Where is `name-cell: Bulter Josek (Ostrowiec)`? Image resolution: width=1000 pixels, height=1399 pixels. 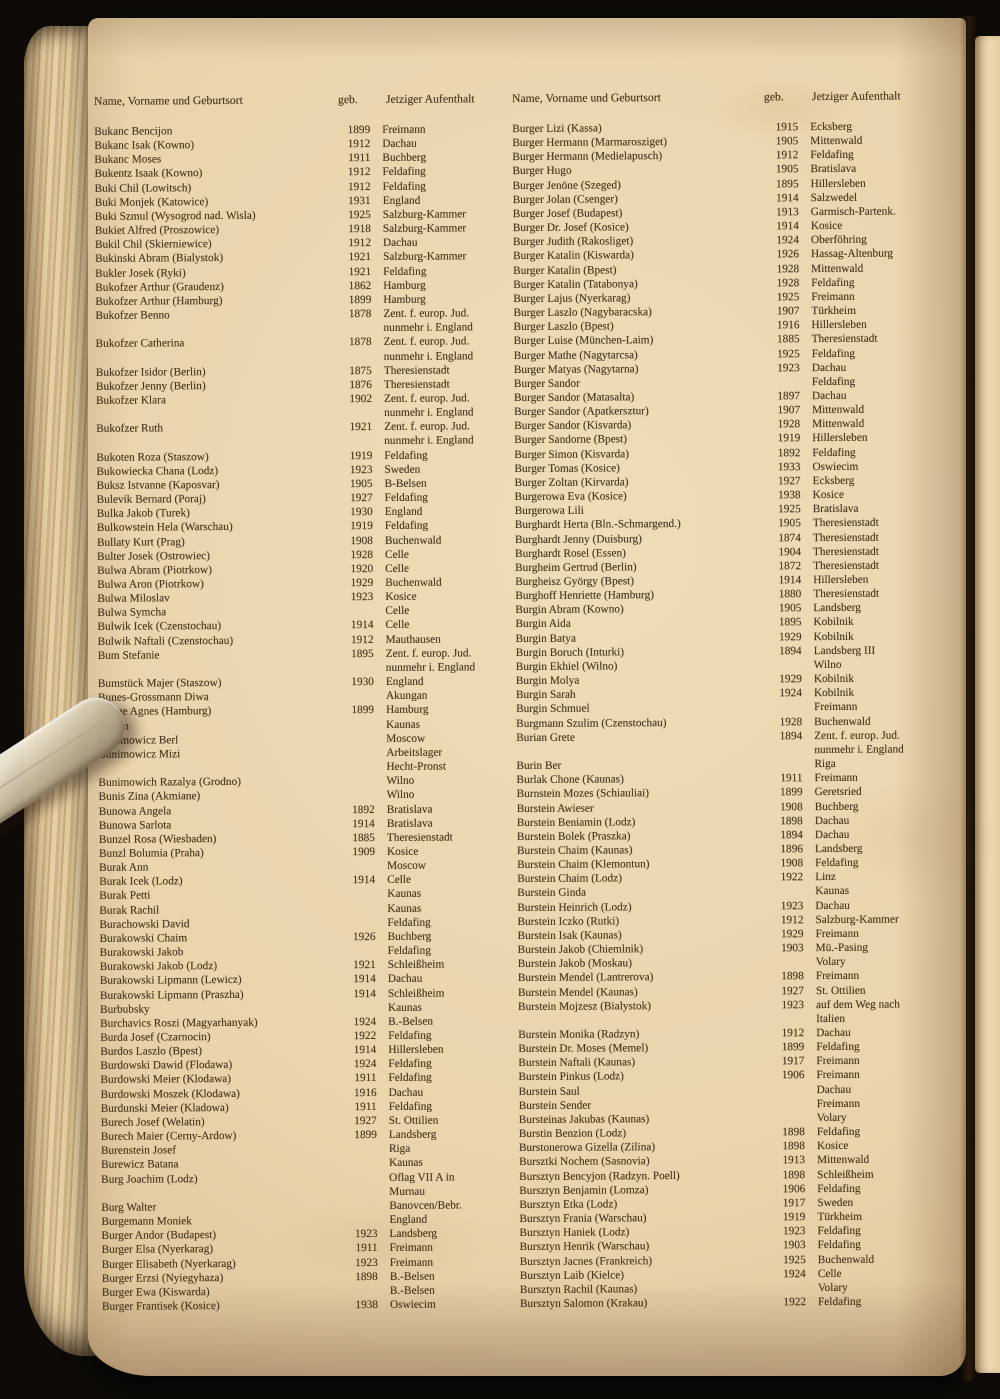 name-cell: Bulter Josek (Ostrowiec) is located at coordinates (153, 556).